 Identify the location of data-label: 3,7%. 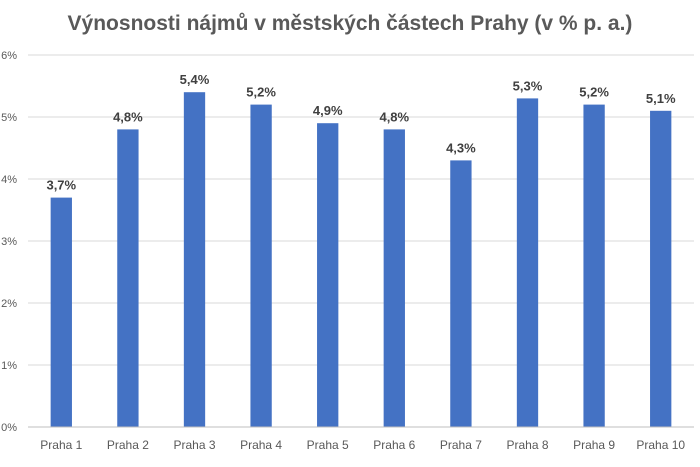
(61, 185).